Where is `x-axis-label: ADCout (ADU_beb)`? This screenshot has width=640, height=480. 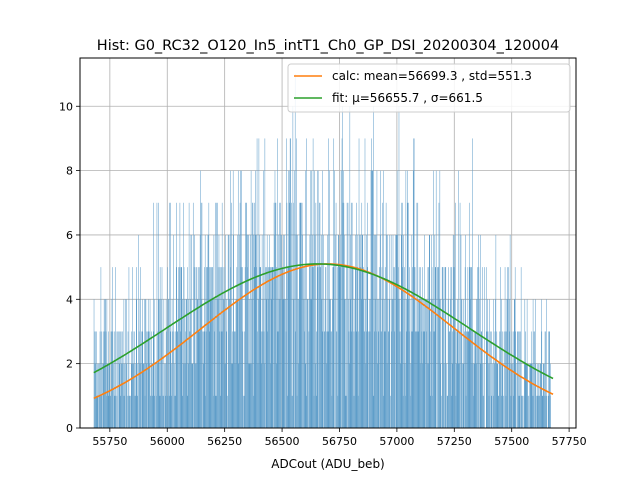 x-axis-label: ADCout (ADU_beb) is located at coordinates (328, 464).